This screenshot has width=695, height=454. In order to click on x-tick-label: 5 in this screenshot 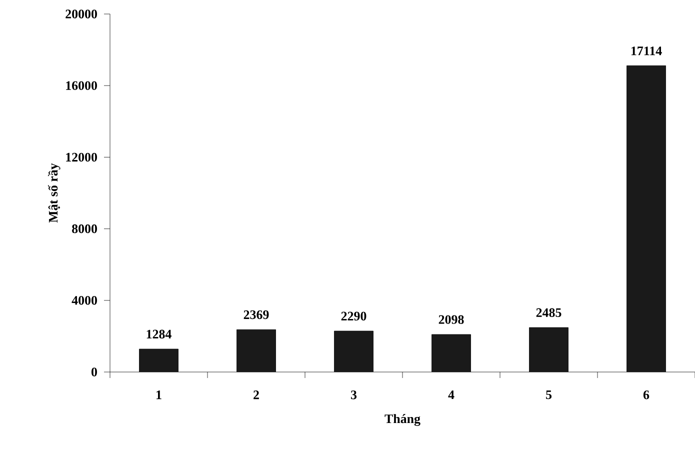, I will do `click(549, 395)`.